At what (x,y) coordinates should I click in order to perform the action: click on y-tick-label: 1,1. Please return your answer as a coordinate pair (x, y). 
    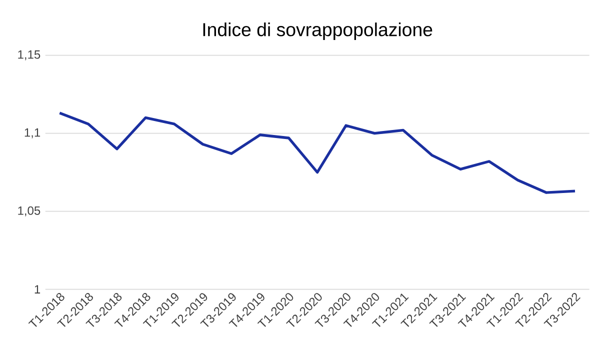
    Looking at the image, I should click on (32, 133).